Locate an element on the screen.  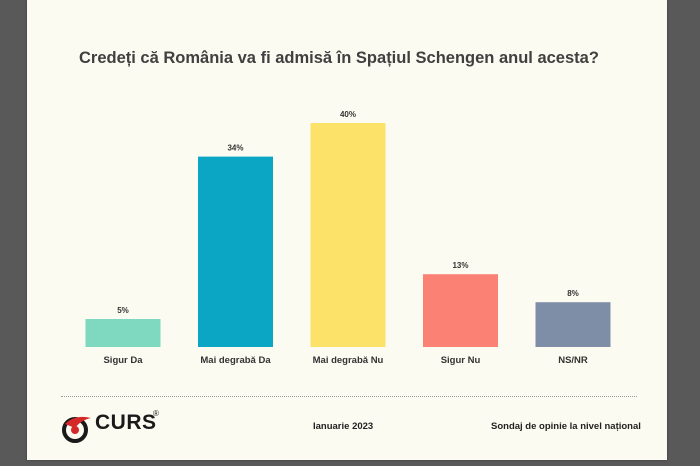
bar-ns-nr is located at coordinates (573, 324).